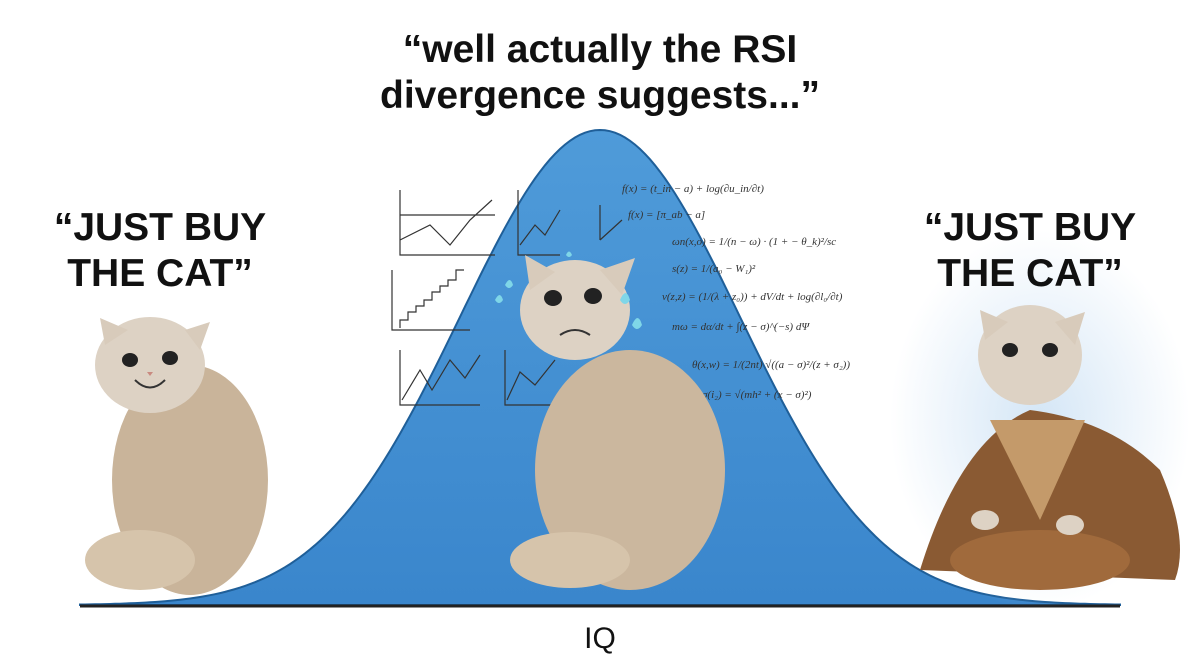 The width and height of the screenshot is (1200, 670). I want to click on right-quote: THE CAT”, so click(1030, 273).